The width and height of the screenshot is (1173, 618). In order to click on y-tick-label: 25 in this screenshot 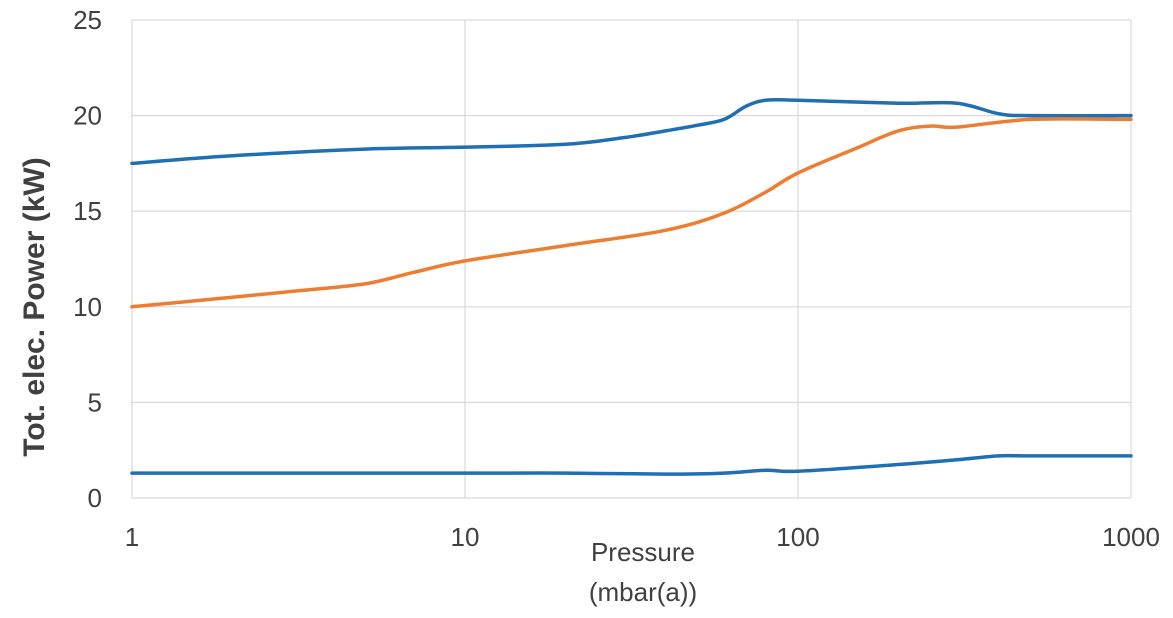, I will do `click(87, 20)`.